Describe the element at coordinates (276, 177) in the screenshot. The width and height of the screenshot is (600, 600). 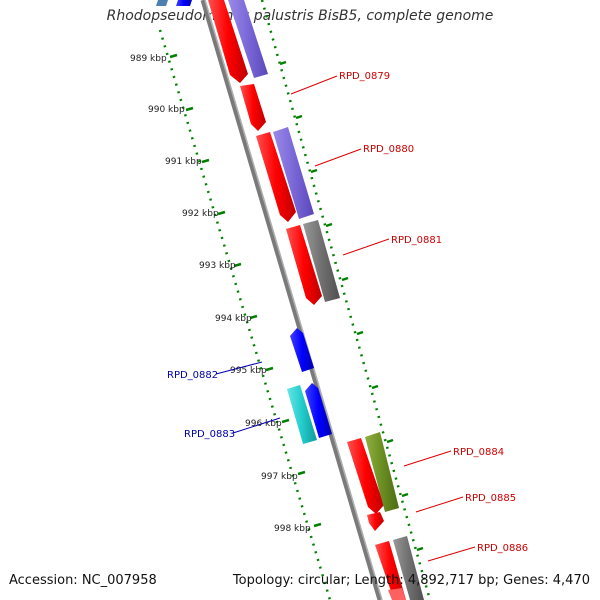
I see `cds-rpd-0880-b` at that location.